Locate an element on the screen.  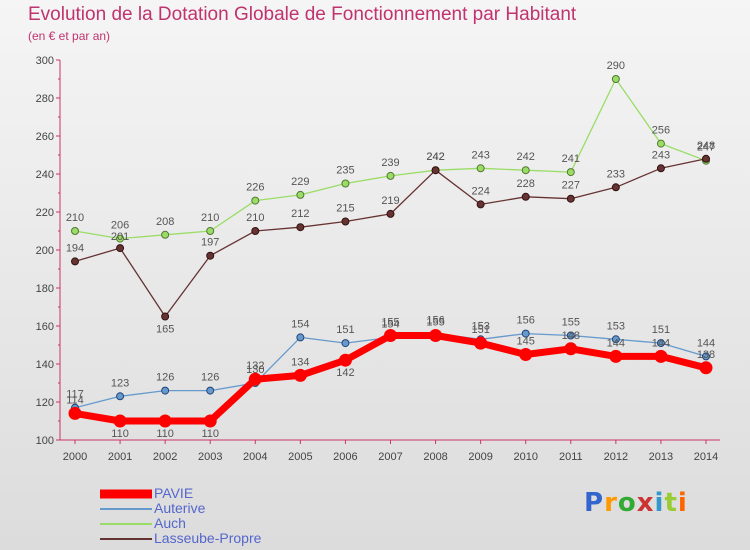
legend-label: Lasseube-Propre is located at coordinates (208, 538).